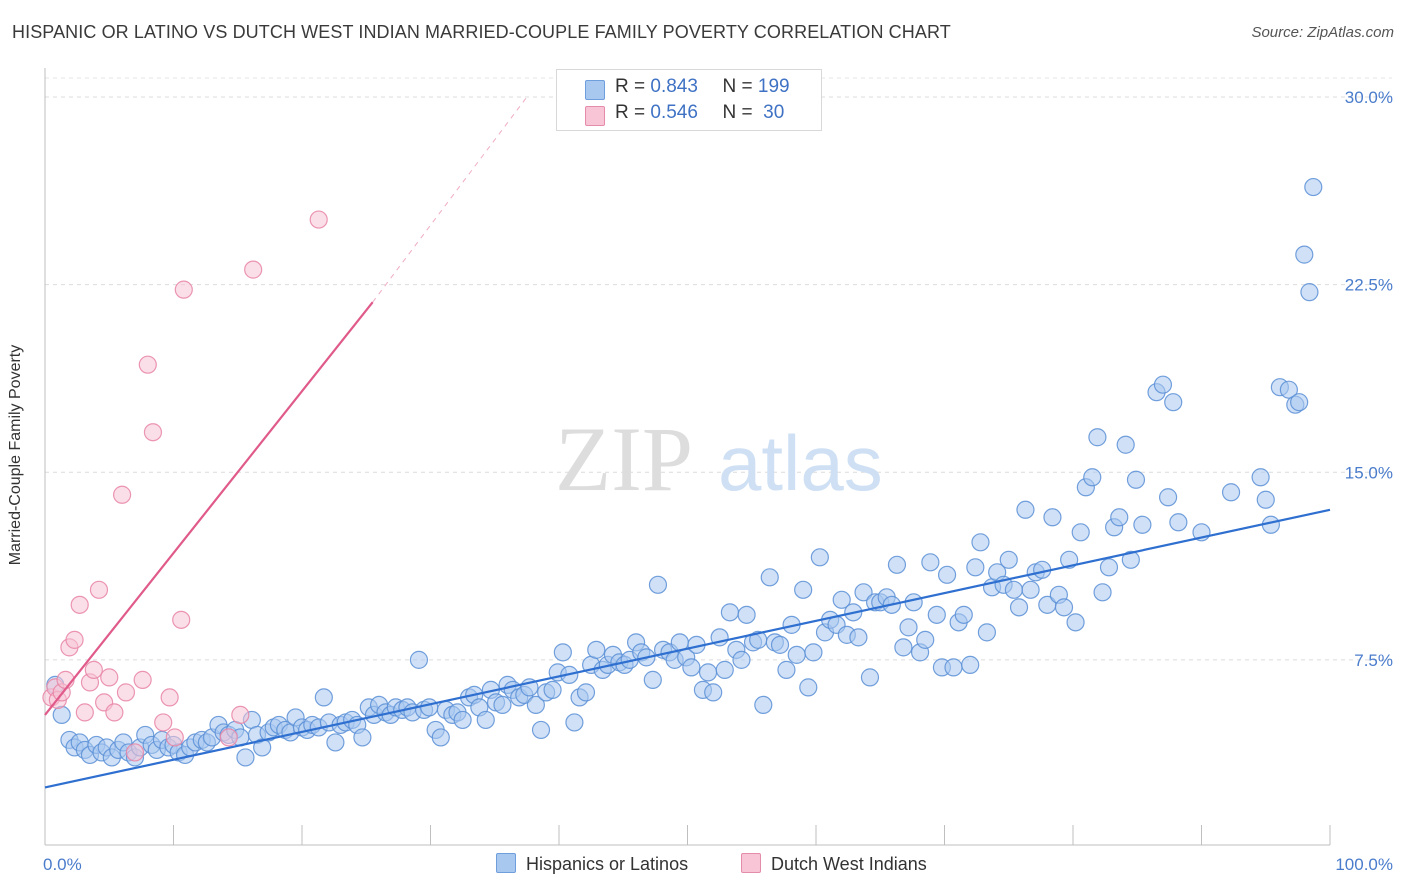 The image size is (1406, 892). What do you see at coordinates (607, 864) in the screenshot?
I see `bottom-legend-label-hispanic: Hispanics or Latinos` at bounding box center [607, 864].